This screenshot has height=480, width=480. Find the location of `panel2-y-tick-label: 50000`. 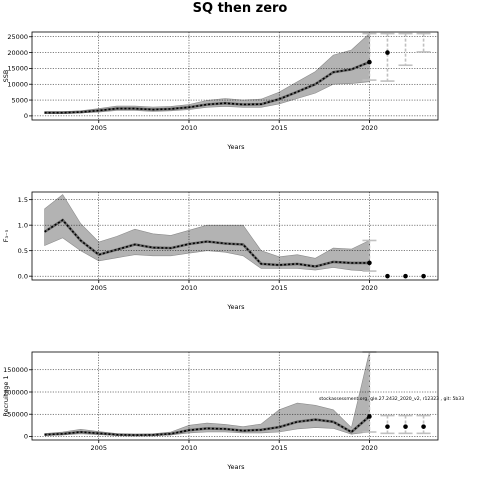

panel2-y-tick-label: 50000 is located at coordinates (17, 415).